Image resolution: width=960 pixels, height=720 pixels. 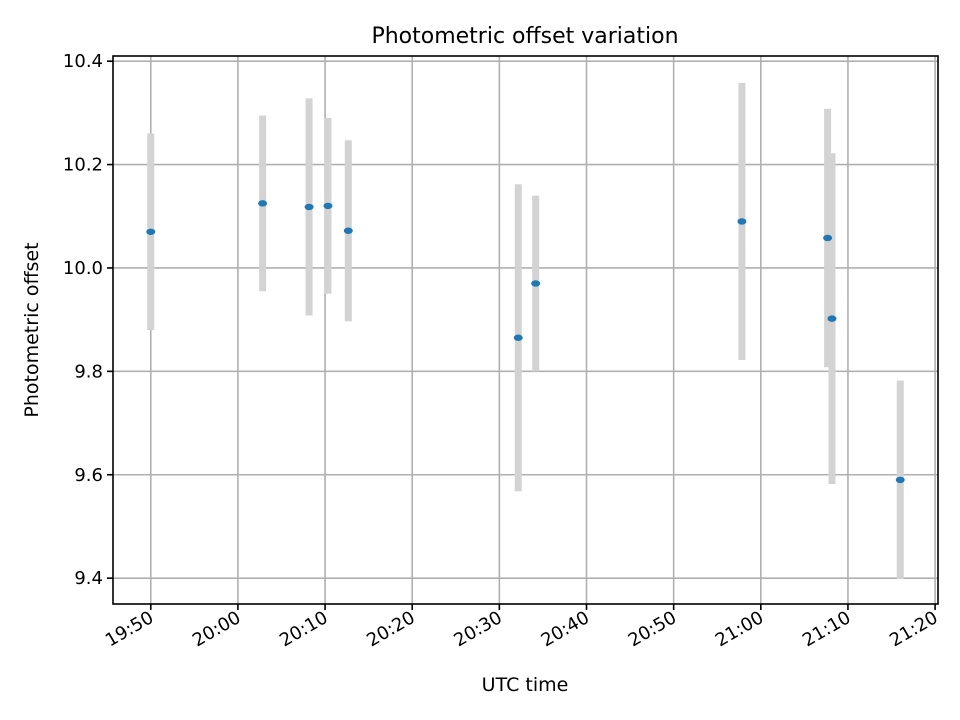 I want to click on x-axis-label: UTC time, so click(x=525, y=685).